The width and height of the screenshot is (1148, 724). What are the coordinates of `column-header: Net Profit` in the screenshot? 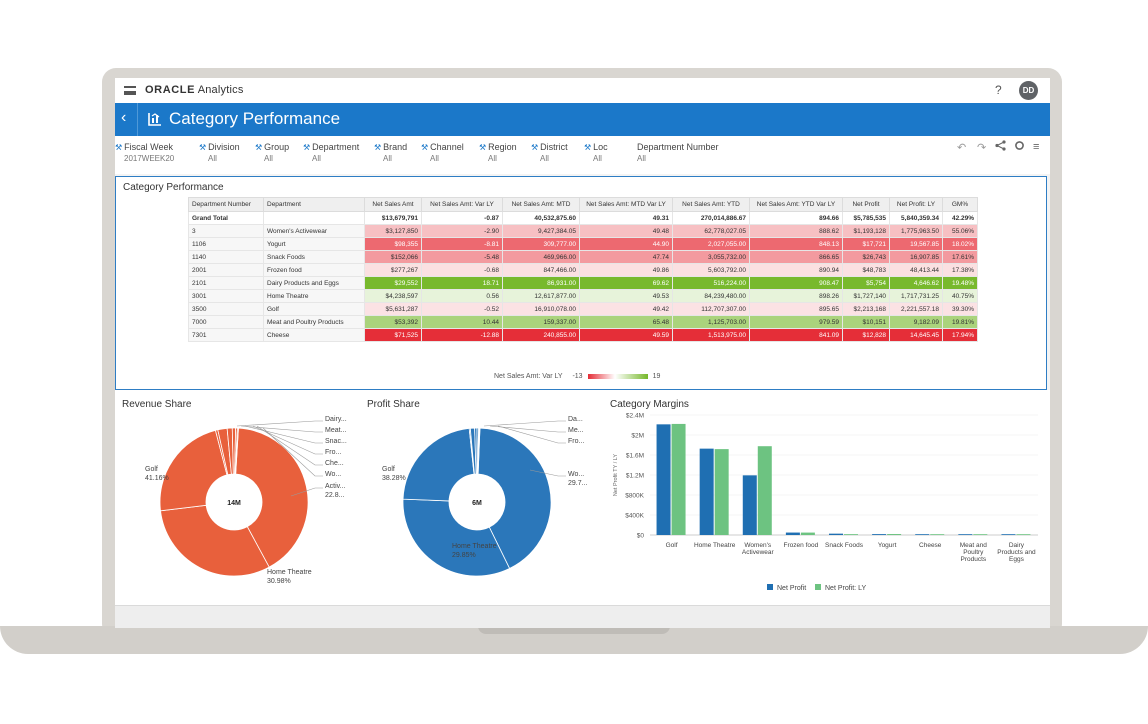 It's located at (866, 204).